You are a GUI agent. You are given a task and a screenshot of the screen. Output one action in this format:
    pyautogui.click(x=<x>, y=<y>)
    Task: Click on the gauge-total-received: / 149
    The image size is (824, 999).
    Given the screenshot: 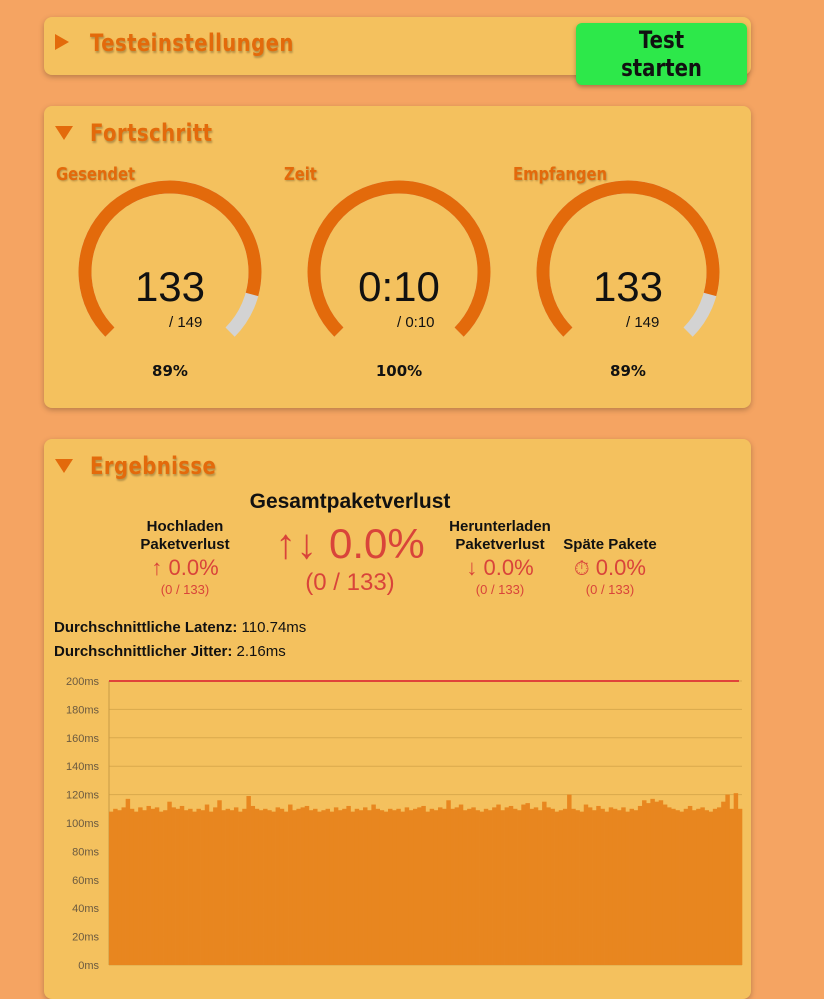 What is the action you would take?
    pyautogui.click(x=643, y=322)
    